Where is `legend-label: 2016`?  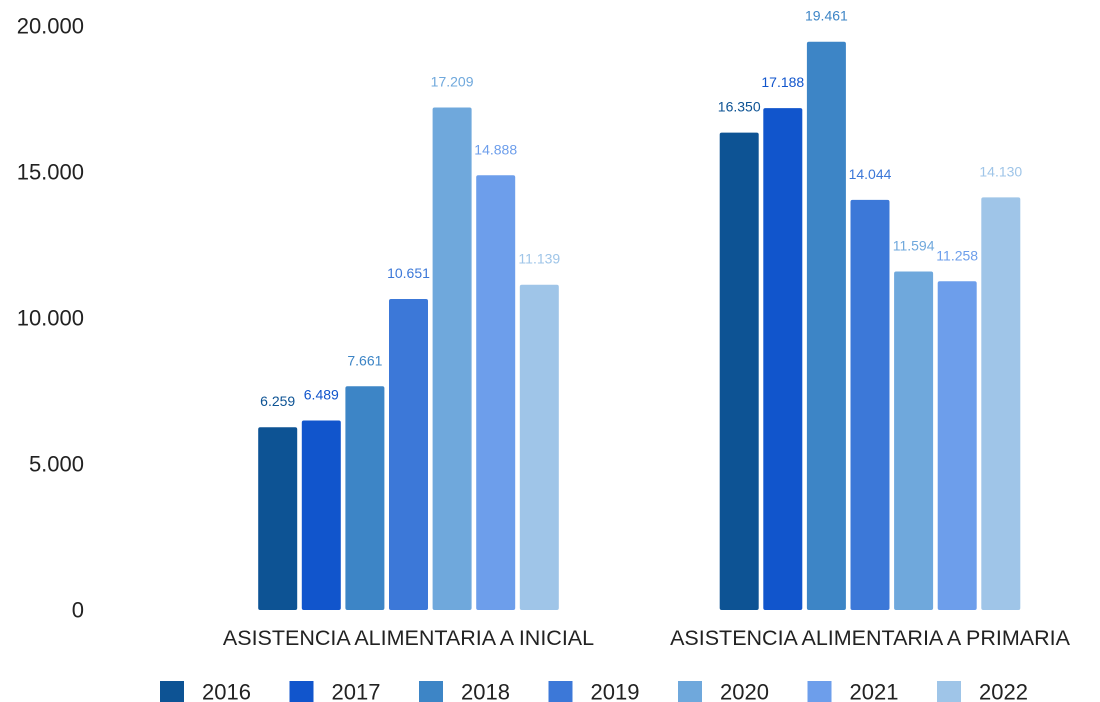
legend-label: 2016 is located at coordinates (226, 691).